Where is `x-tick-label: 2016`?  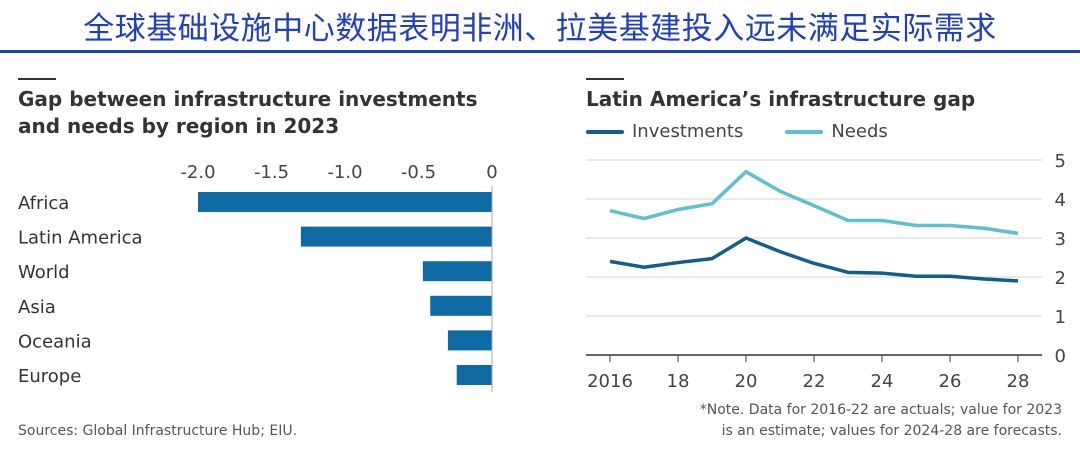 x-tick-label: 2016 is located at coordinates (610, 381).